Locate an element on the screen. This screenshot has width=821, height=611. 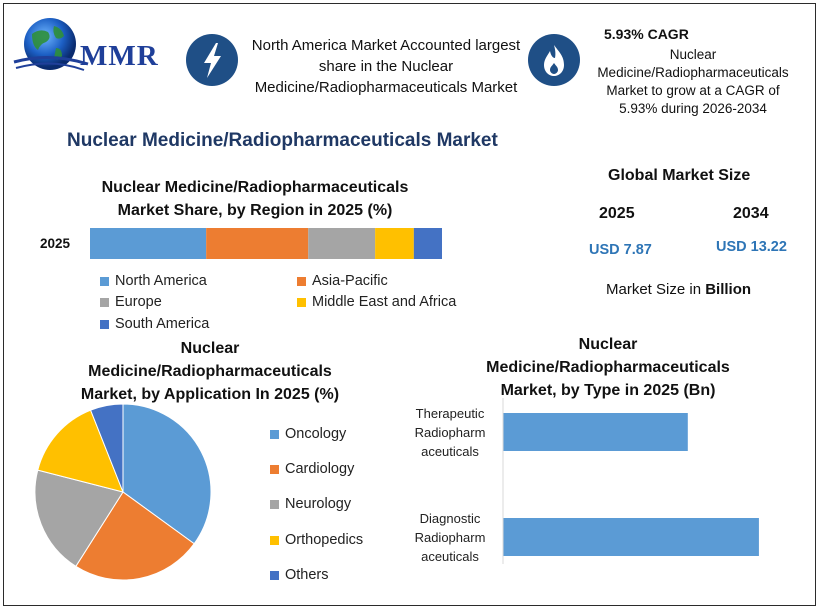
legend-label: Oncology is located at coordinates (316, 434).